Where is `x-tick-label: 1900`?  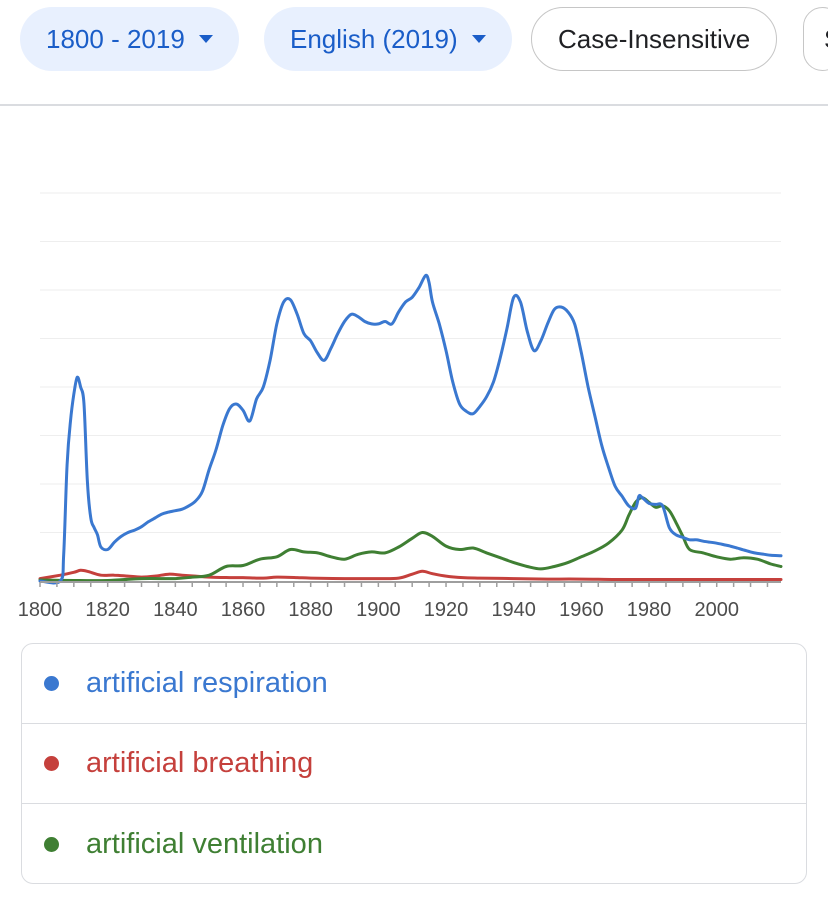 x-tick-label: 1900 is located at coordinates (378, 610).